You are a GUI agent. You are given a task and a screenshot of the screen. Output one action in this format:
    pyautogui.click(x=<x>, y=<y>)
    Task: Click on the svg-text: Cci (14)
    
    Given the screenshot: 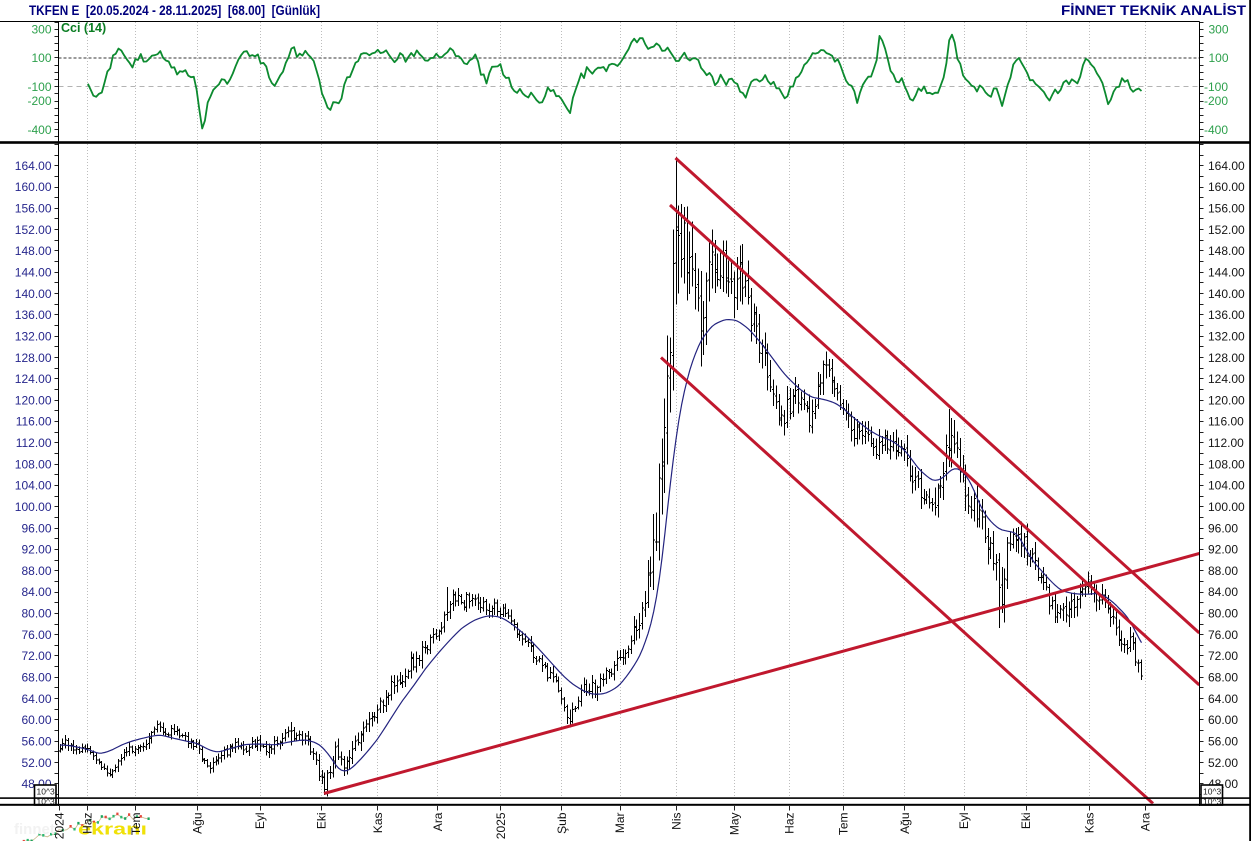 What is the action you would take?
    pyautogui.click(x=83, y=28)
    